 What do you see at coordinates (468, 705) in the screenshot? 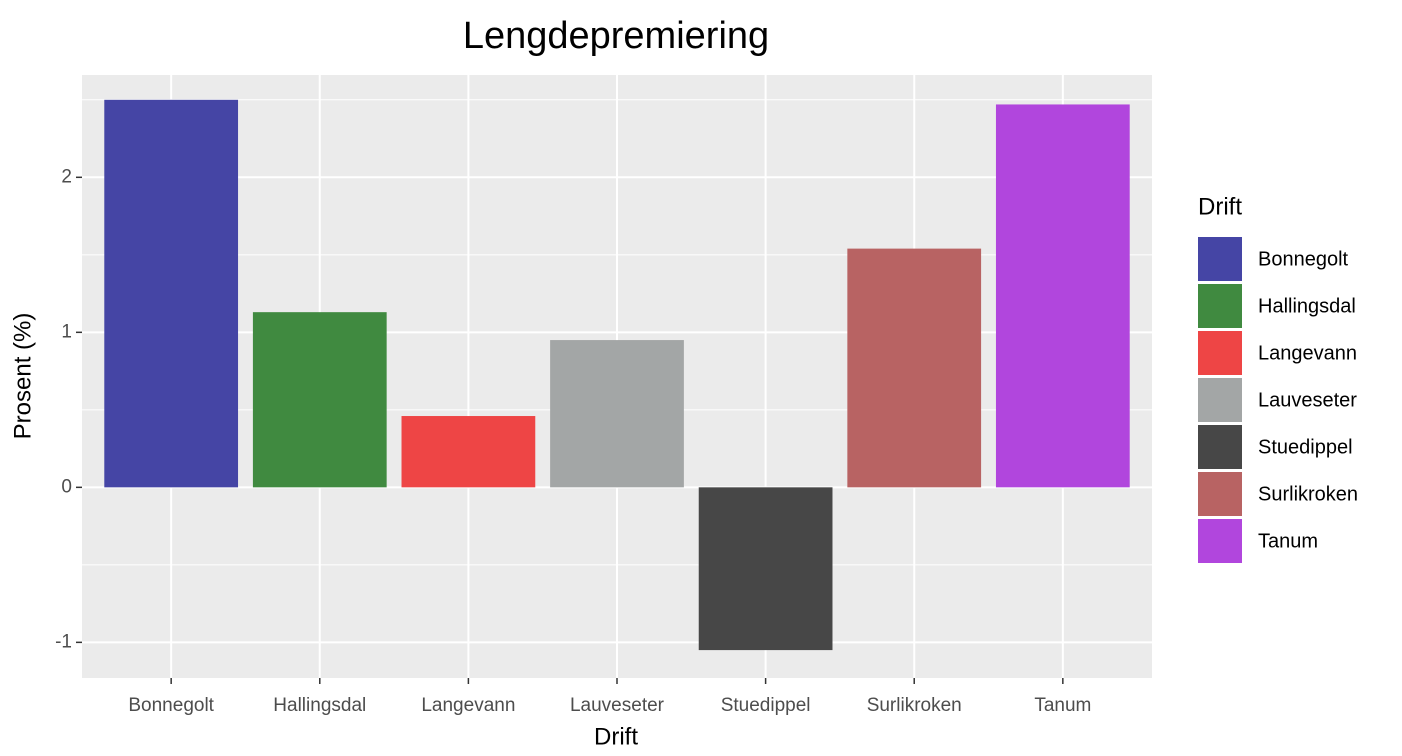
I see `x-tick-label: Langevann` at bounding box center [468, 705].